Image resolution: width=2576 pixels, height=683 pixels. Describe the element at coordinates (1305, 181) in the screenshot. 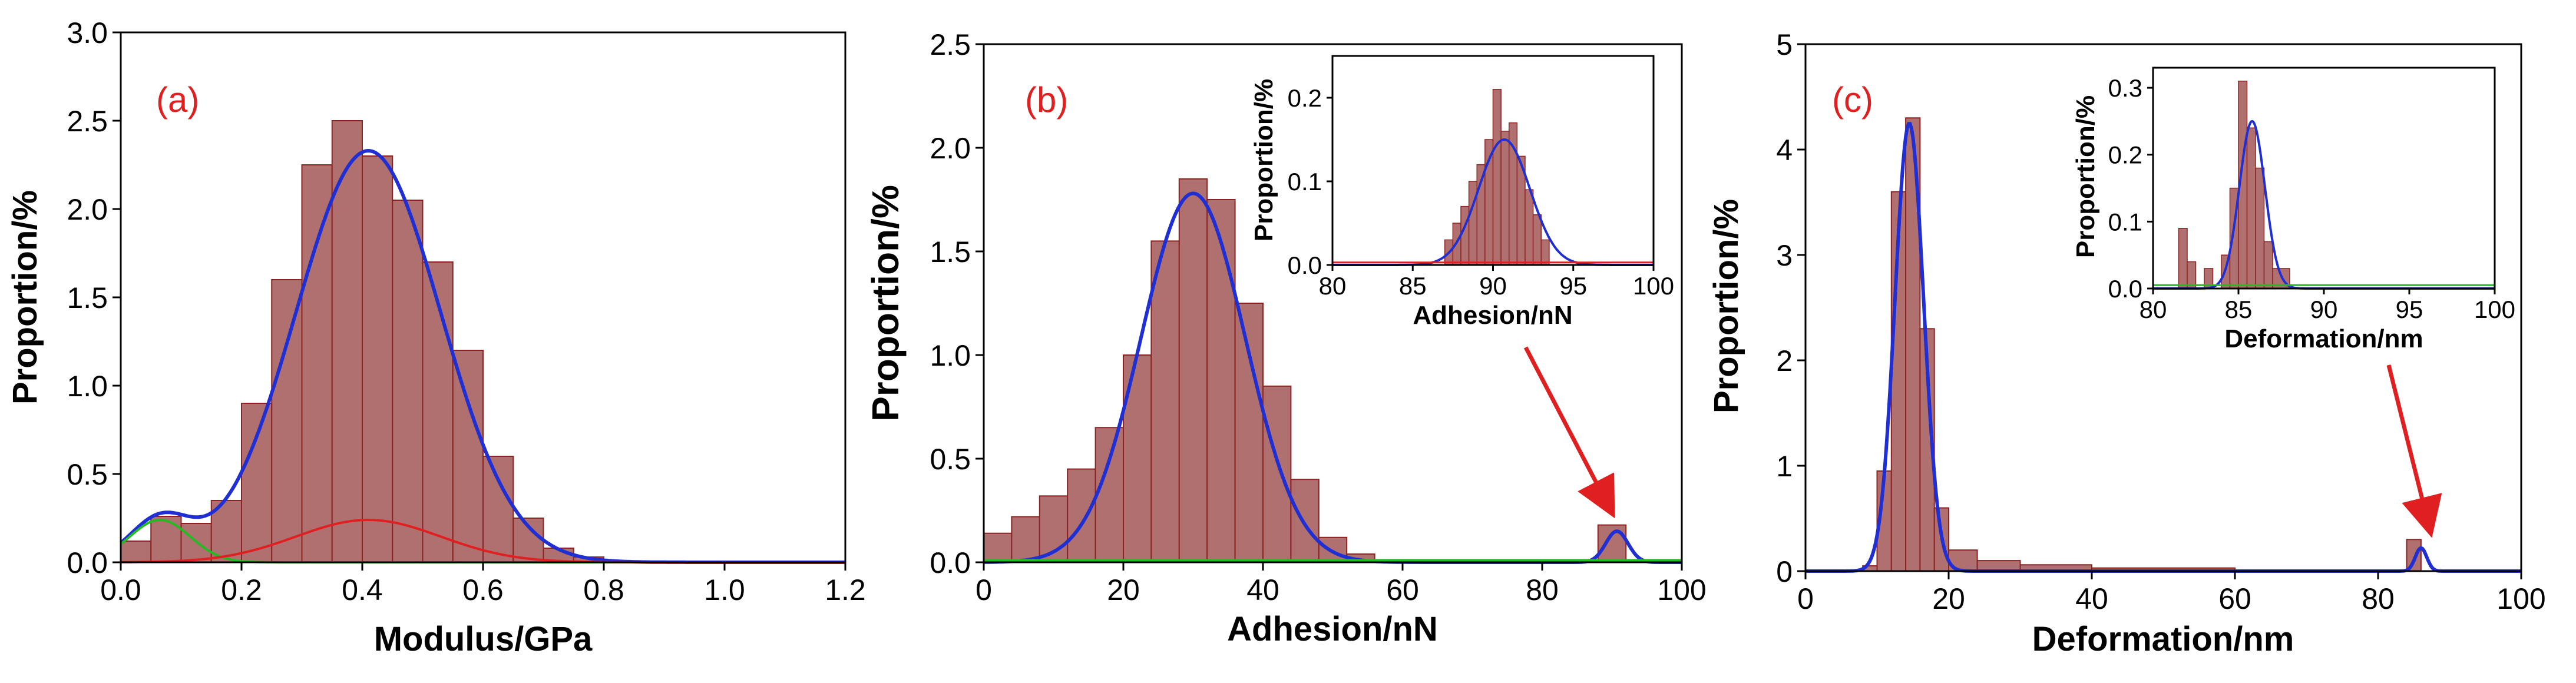

I see `inset-b-y-tick-label: 0.1` at that location.